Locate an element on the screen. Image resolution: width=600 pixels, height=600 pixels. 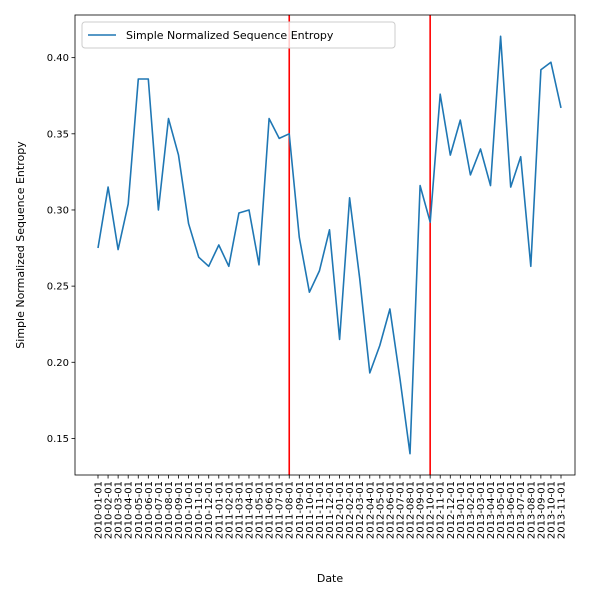
x-tick-label: 2010-11-01 is located at coordinates (199, 510).